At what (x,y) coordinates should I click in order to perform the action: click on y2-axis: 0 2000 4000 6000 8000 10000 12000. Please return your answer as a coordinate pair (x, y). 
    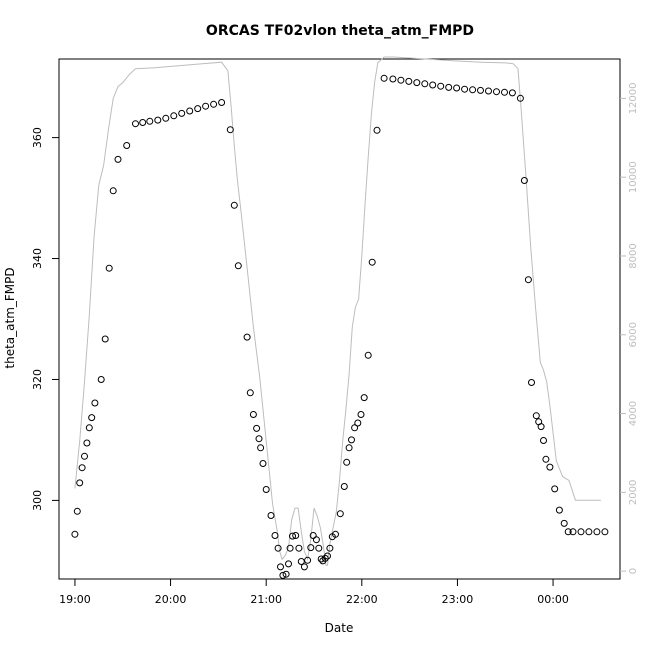
    Looking at the image, I should click on (629, 328).